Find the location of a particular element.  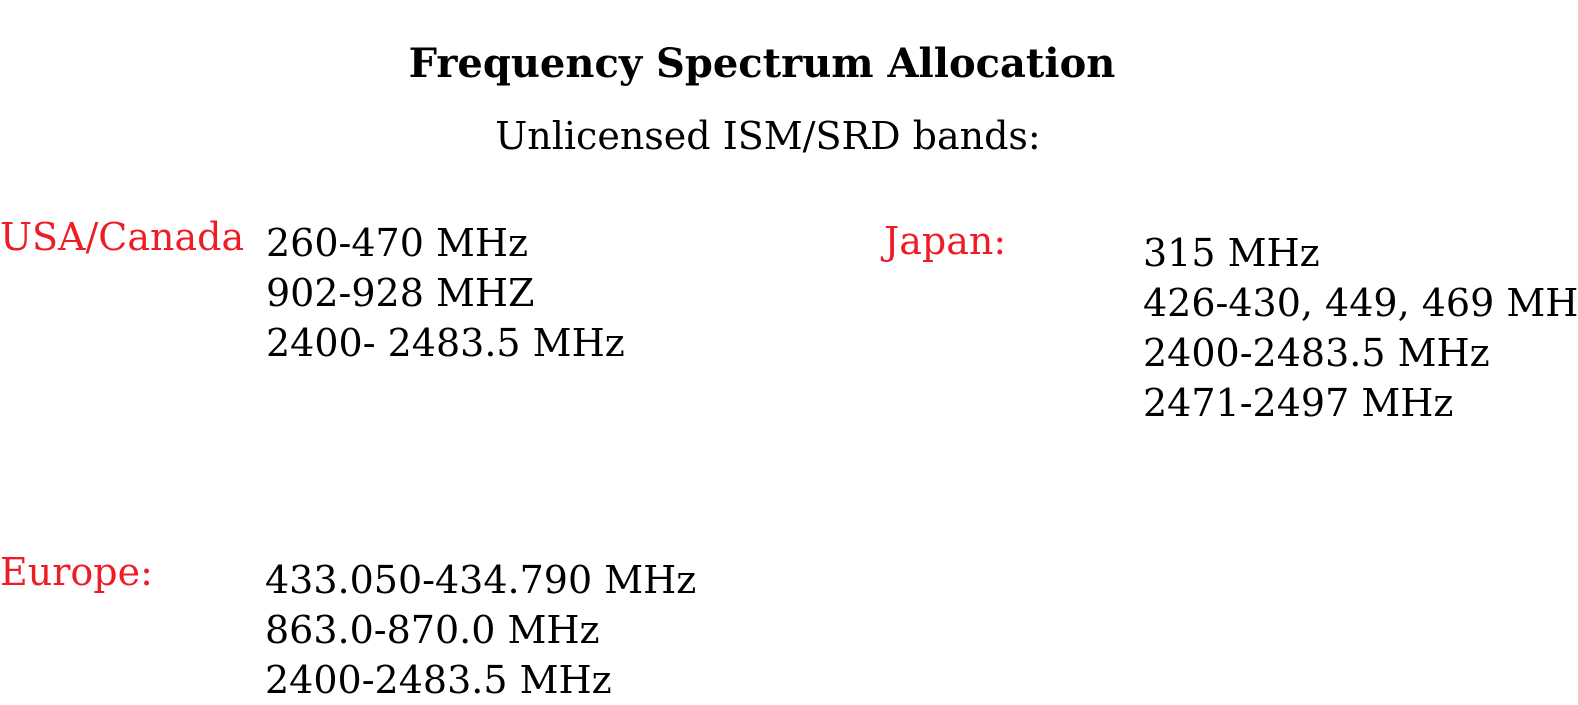

band-item: 315 MHz is located at coordinates (1231, 253).